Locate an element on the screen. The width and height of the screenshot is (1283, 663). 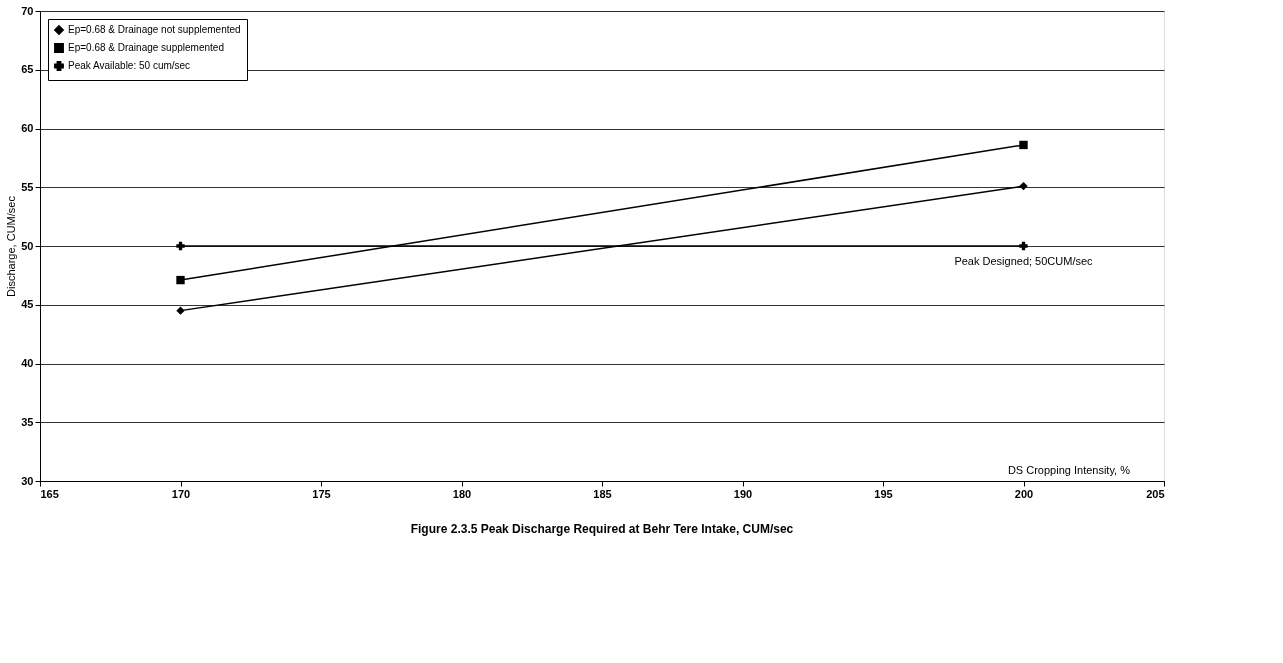
x-tick-label: 185 is located at coordinates (602, 493).